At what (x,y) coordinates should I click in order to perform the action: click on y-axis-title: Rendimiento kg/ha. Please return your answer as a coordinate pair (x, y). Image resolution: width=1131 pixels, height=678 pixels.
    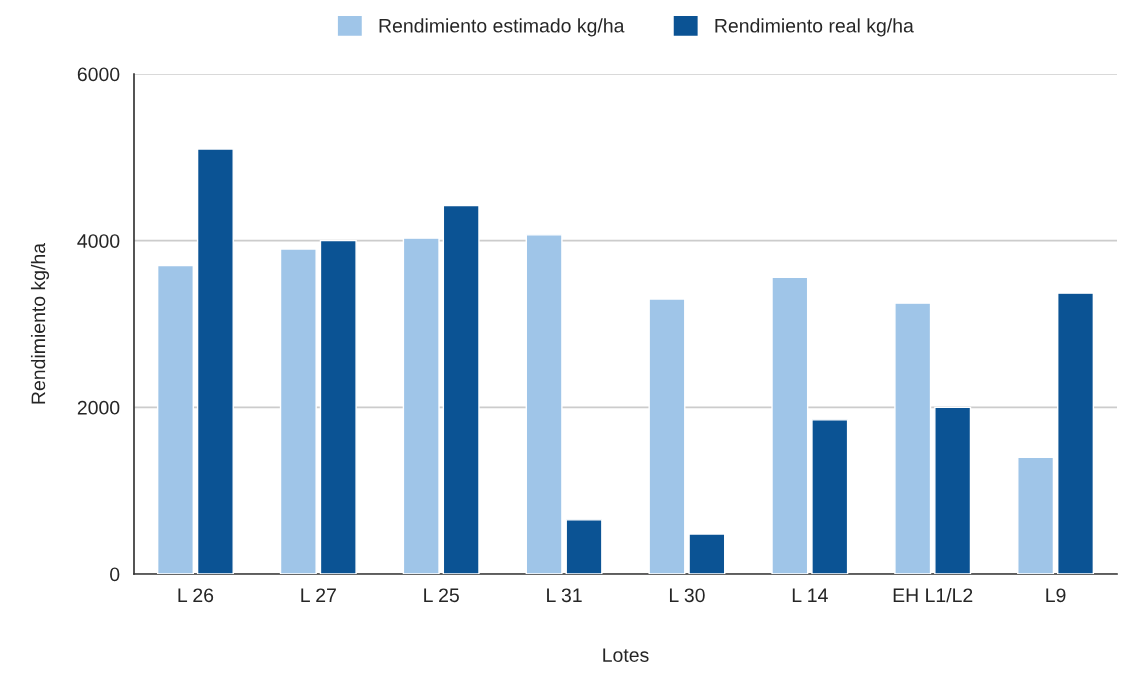
    Looking at the image, I should click on (40, 323).